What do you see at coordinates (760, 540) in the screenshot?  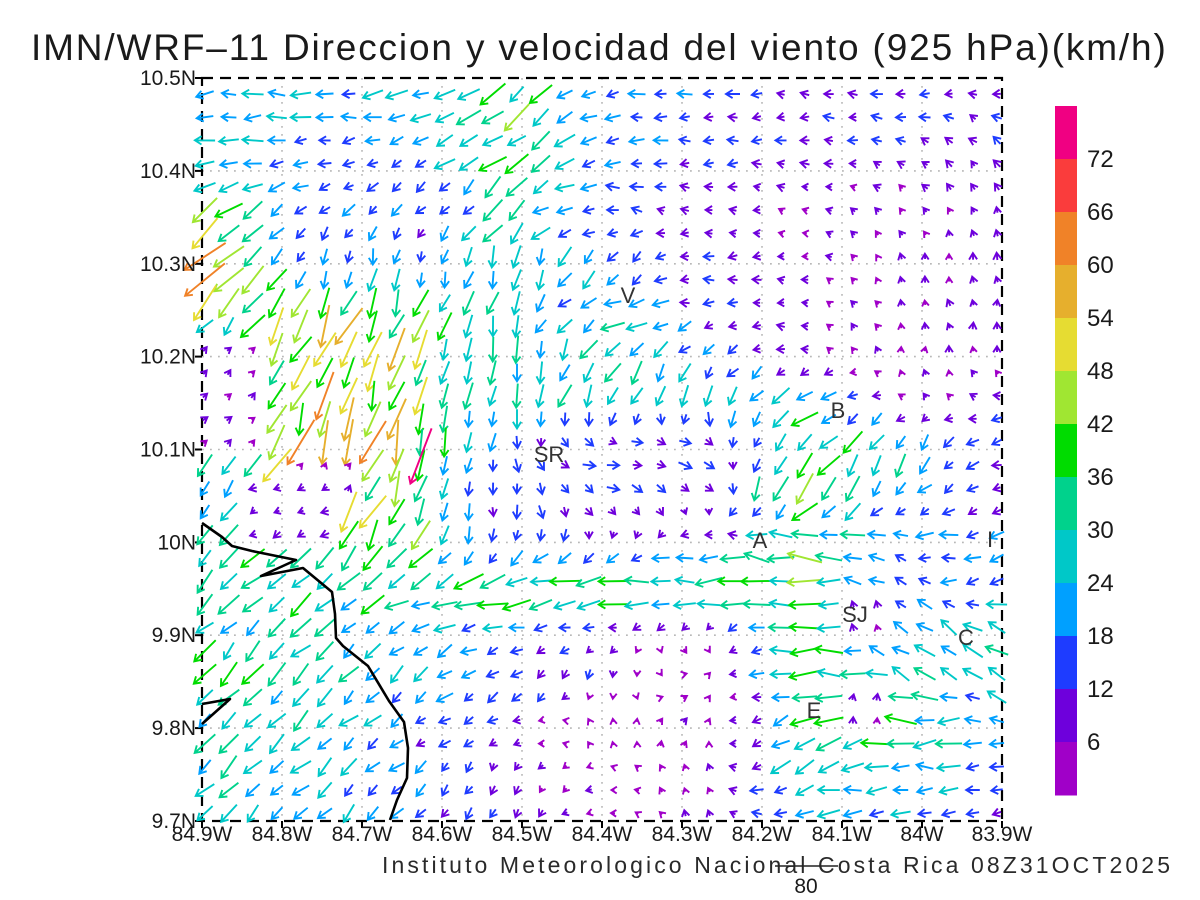 I see `svg-text: A` at bounding box center [760, 540].